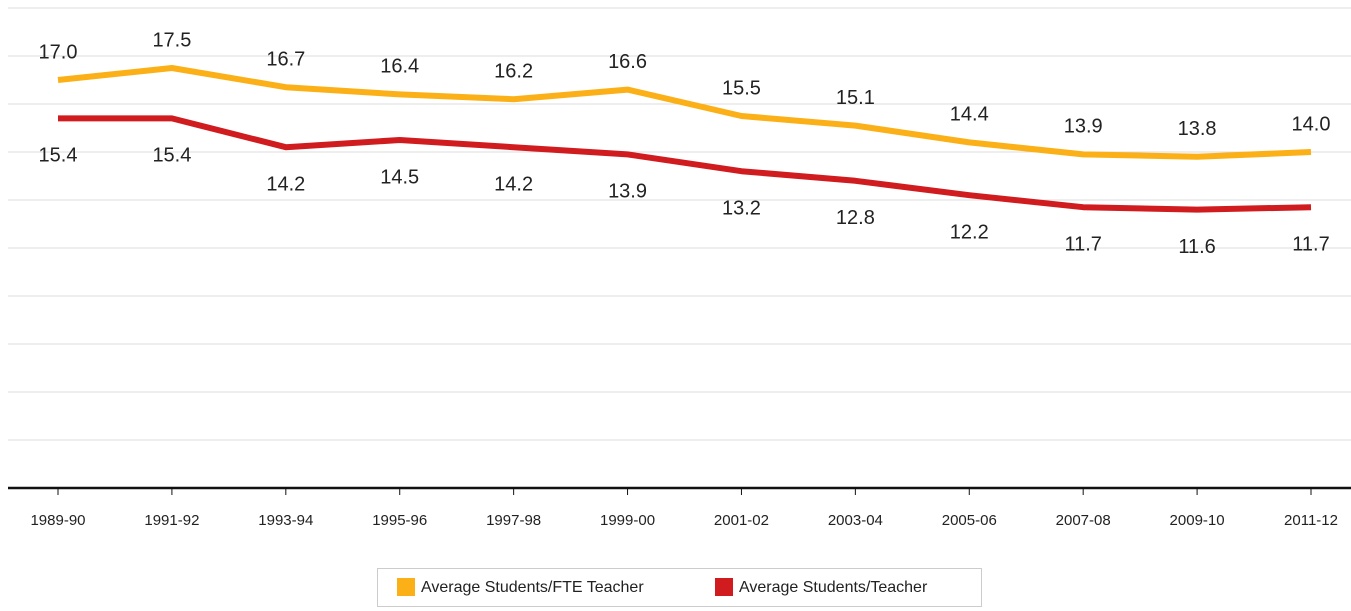 This screenshot has width=1351, height=611. Describe the element at coordinates (1197, 520) in the screenshot. I see `x-tick-label: 2009-10` at that location.